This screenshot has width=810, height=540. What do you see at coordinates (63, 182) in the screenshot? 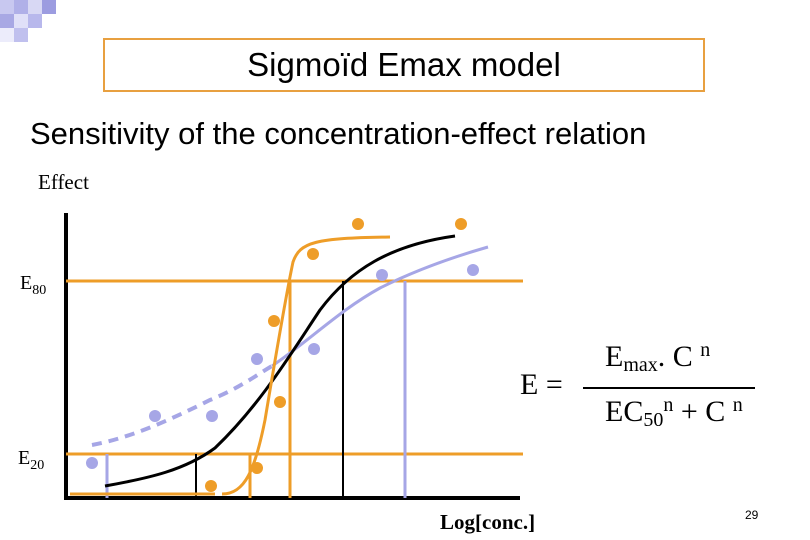
I see `y-axis-label: Effect` at bounding box center [63, 182].